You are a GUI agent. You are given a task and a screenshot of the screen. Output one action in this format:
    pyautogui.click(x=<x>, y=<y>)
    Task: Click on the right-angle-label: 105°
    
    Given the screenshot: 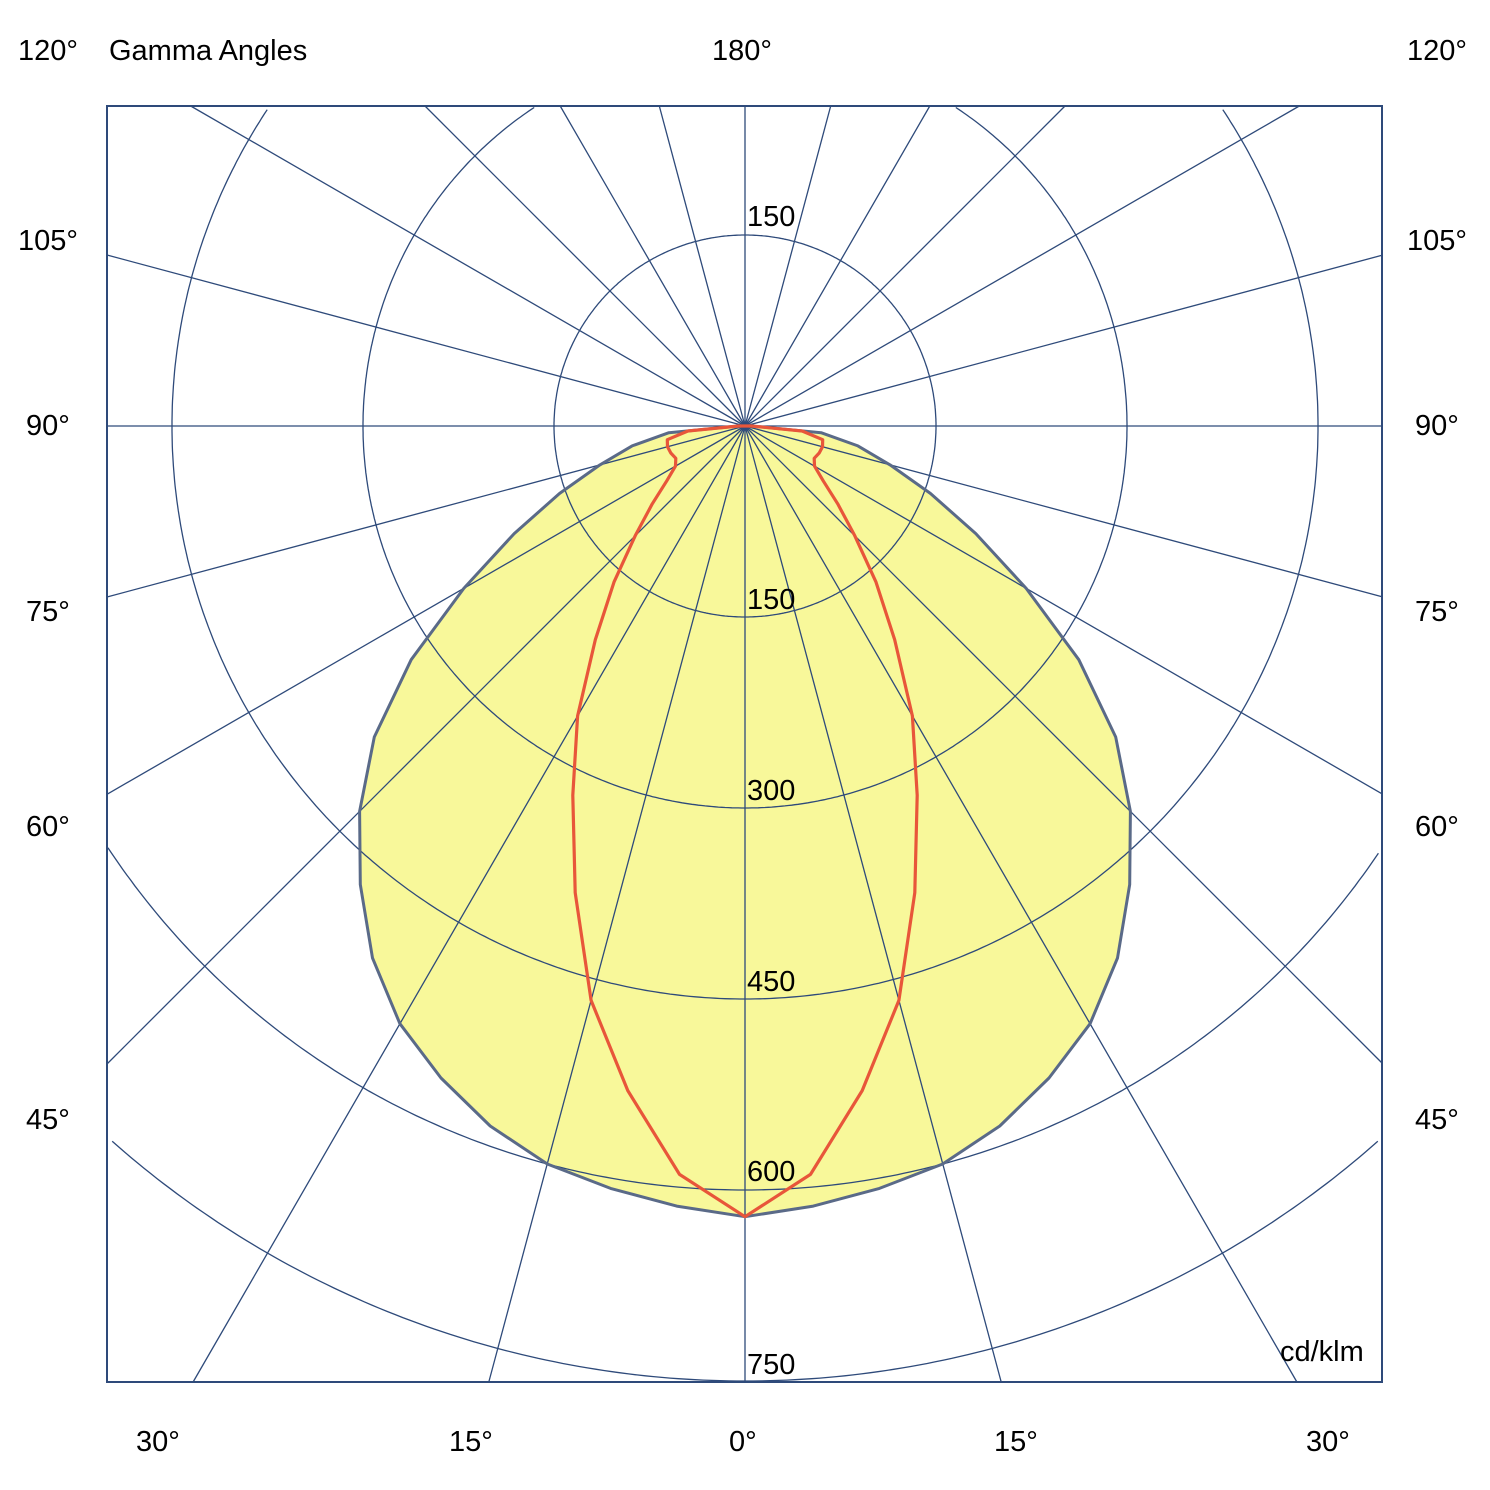 What is the action you would take?
    pyautogui.click(x=1437, y=241)
    